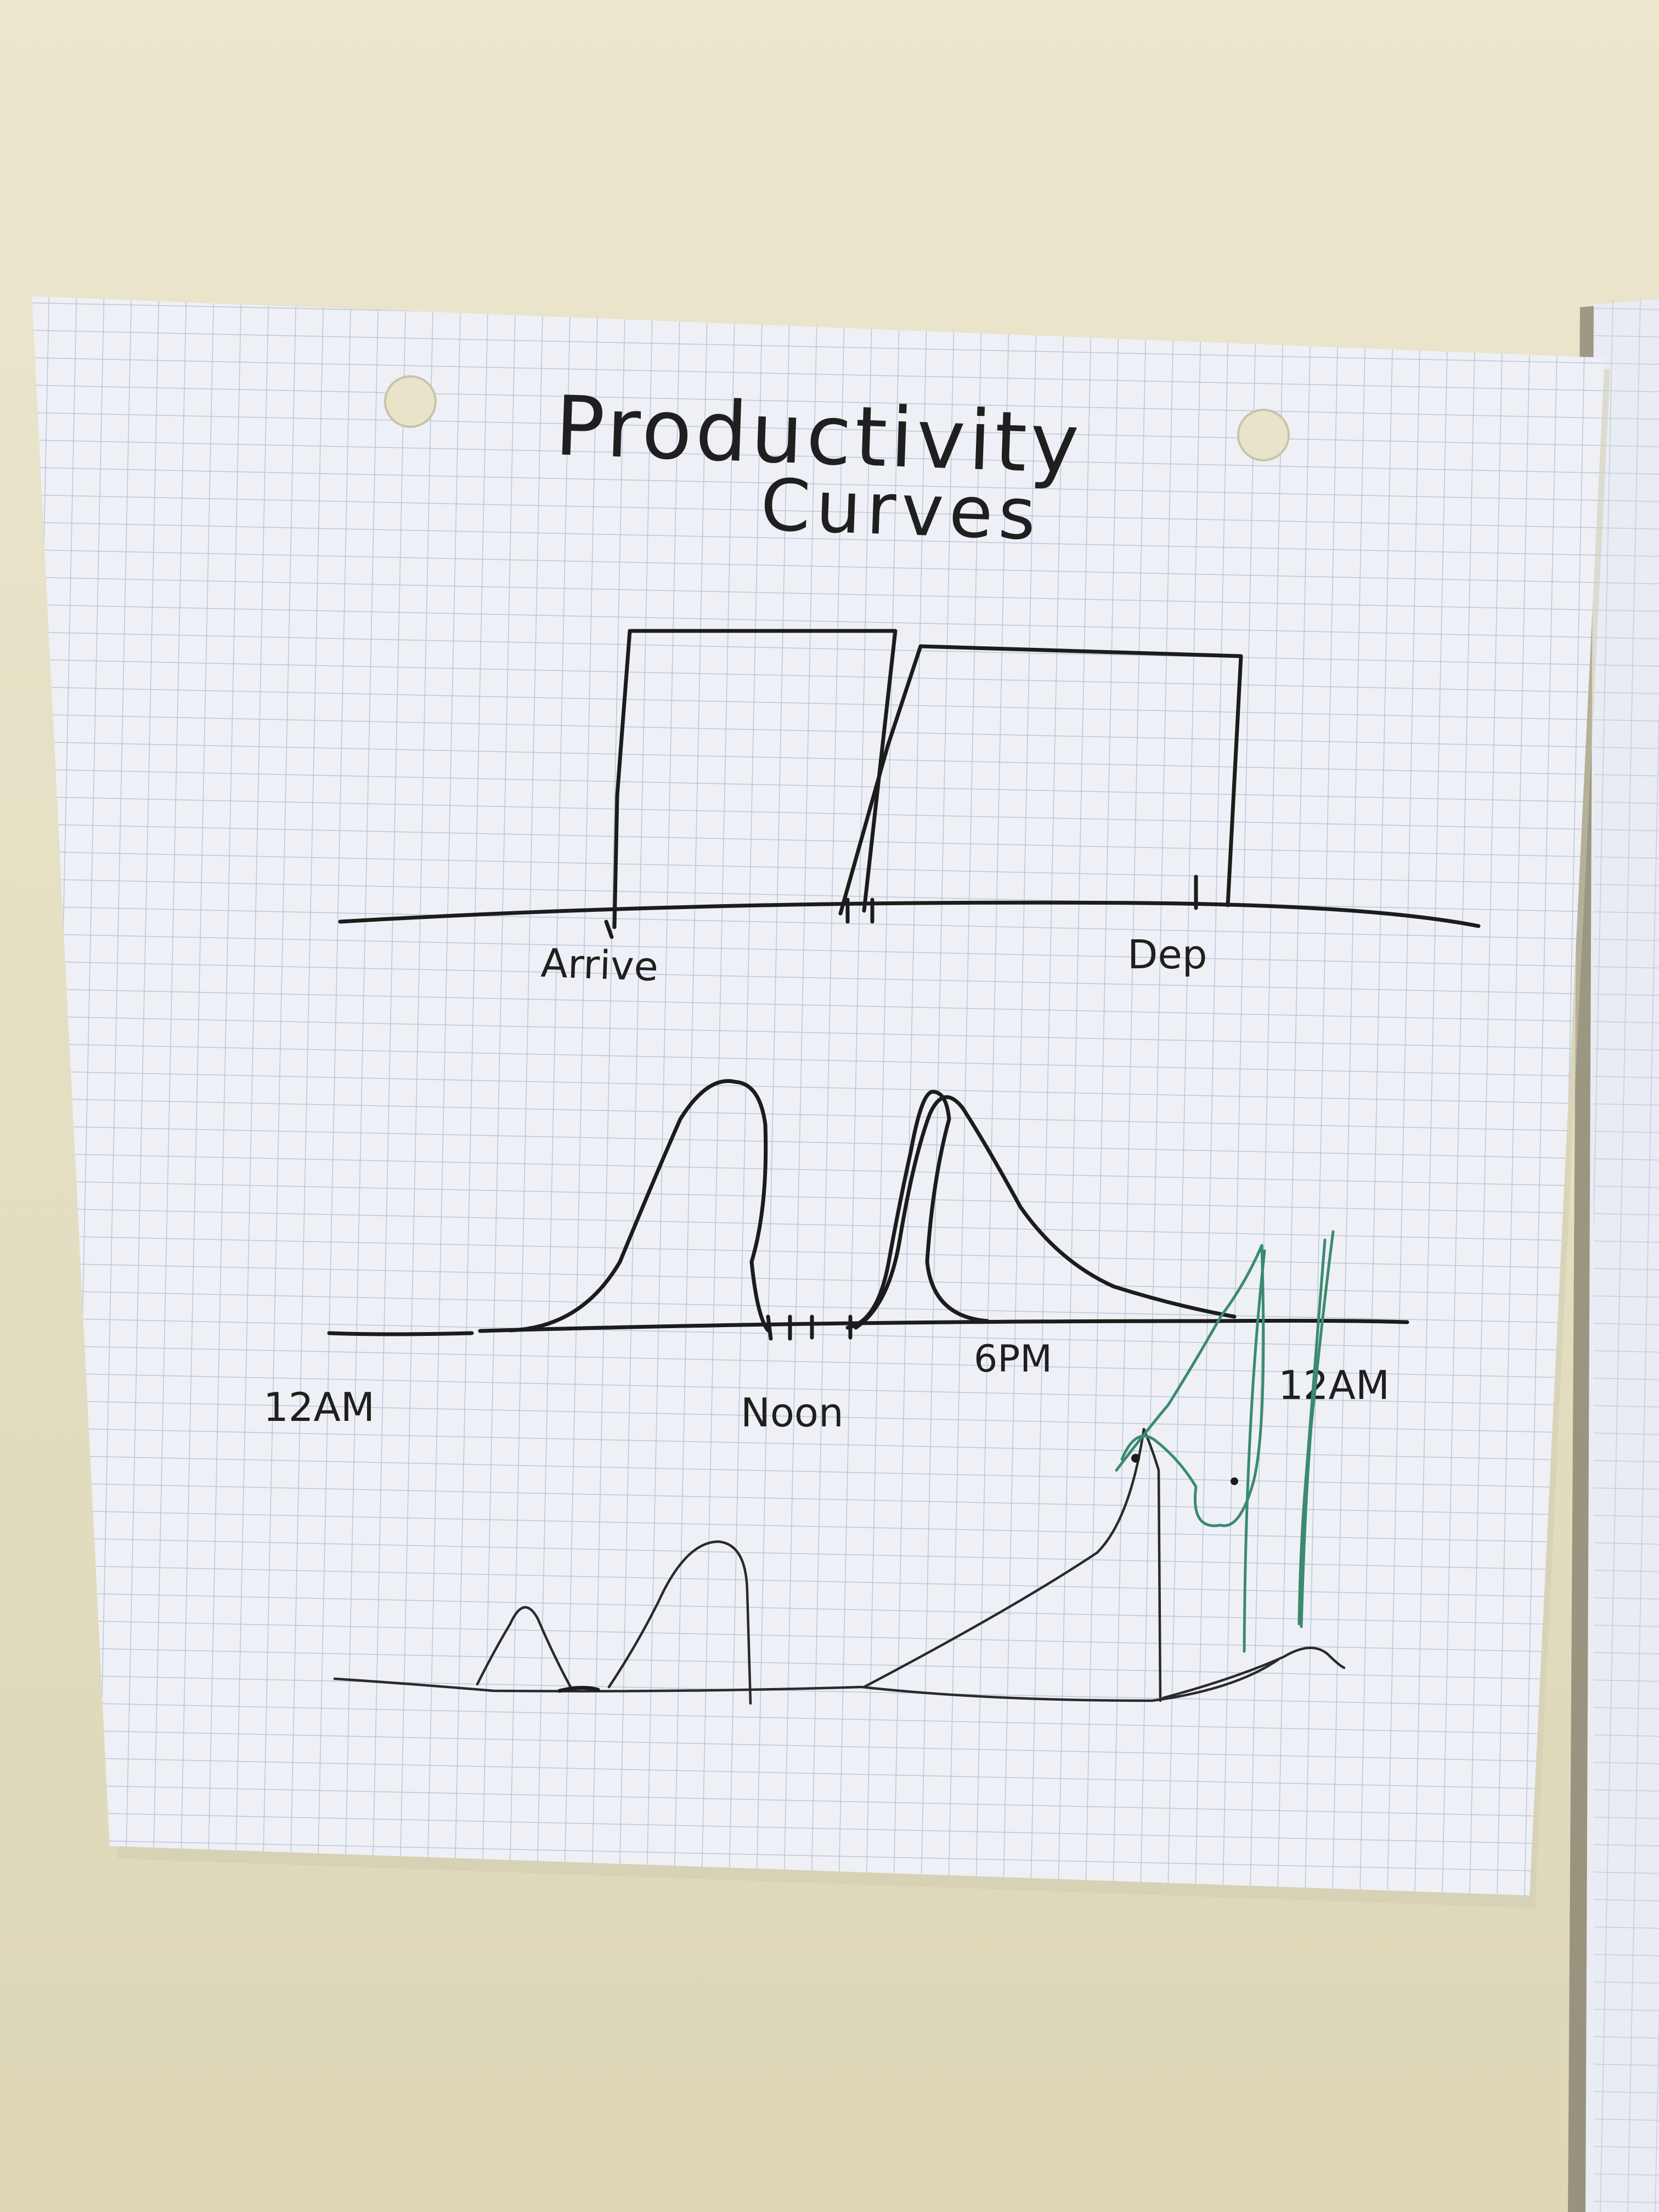  What do you see at coordinates (917, 1210) in the screenshot?
I see `chart2-peak-afternoon-a` at bounding box center [917, 1210].